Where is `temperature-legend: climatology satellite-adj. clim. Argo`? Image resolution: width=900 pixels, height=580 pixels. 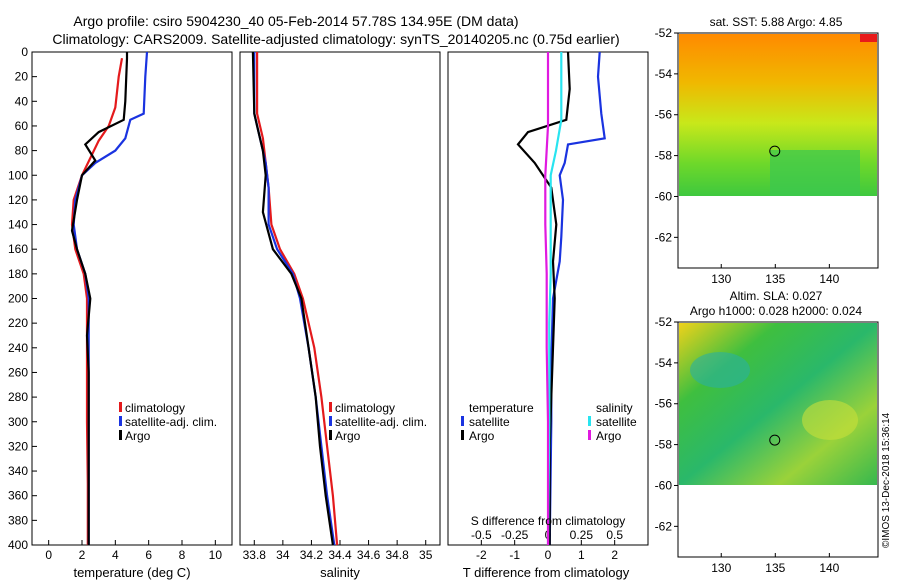
temperature-legend: climatology satellite-adj. clim. Argo is located at coordinates (168, 422).